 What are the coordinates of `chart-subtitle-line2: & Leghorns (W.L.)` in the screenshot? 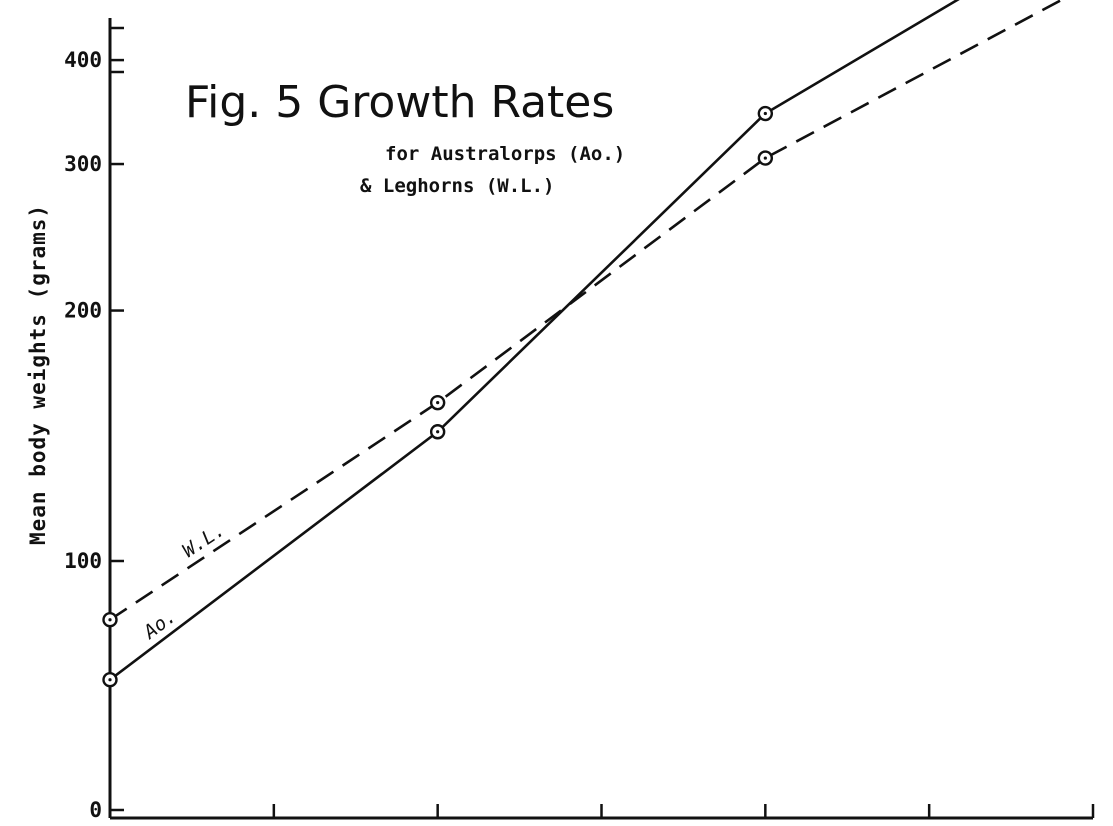 It's located at (457, 186).